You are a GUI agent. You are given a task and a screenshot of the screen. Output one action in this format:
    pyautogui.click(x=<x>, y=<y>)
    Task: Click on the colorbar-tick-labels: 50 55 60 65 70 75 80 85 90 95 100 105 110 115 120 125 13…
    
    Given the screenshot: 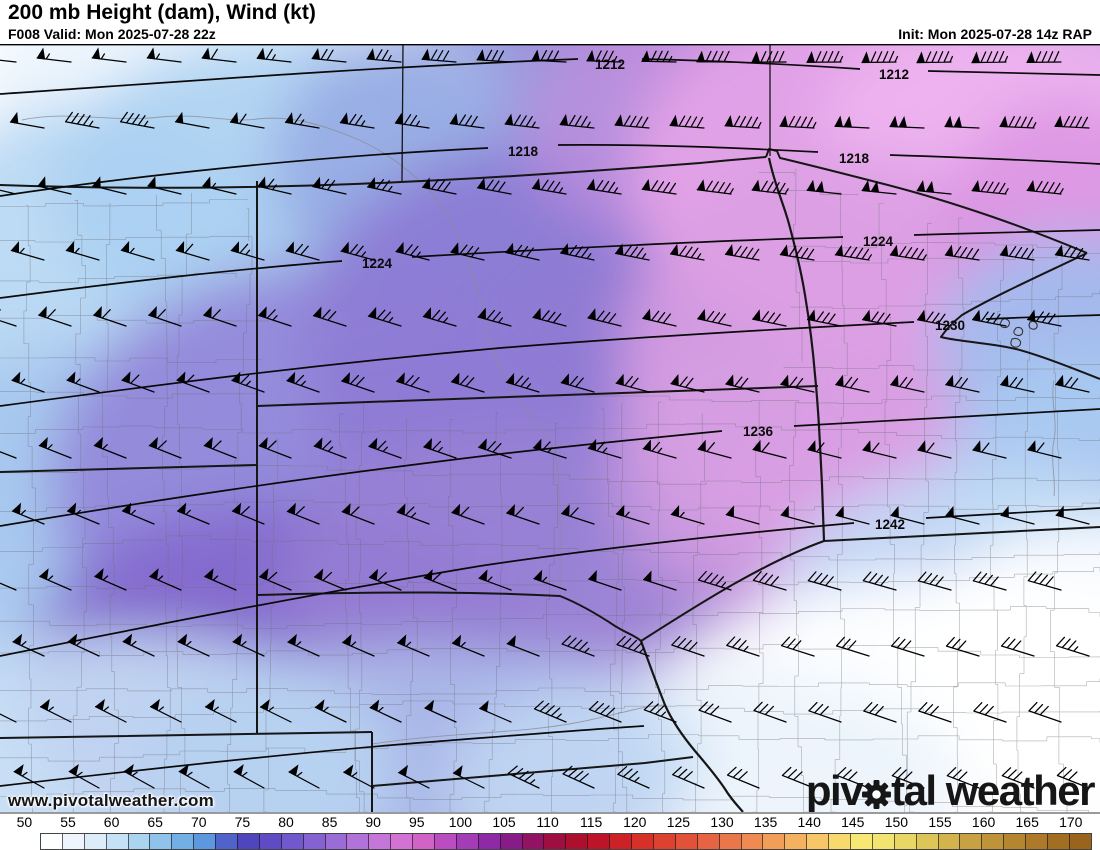 What is the action you would take?
    pyautogui.click(x=550, y=822)
    